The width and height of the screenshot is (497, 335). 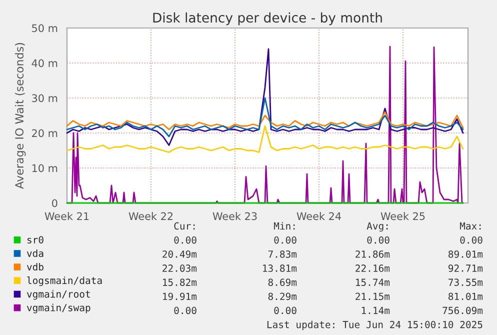 What do you see at coordinates (179, 254) in the screenshot?
I see `text: 20.49m` at bounding box center [179, 254].